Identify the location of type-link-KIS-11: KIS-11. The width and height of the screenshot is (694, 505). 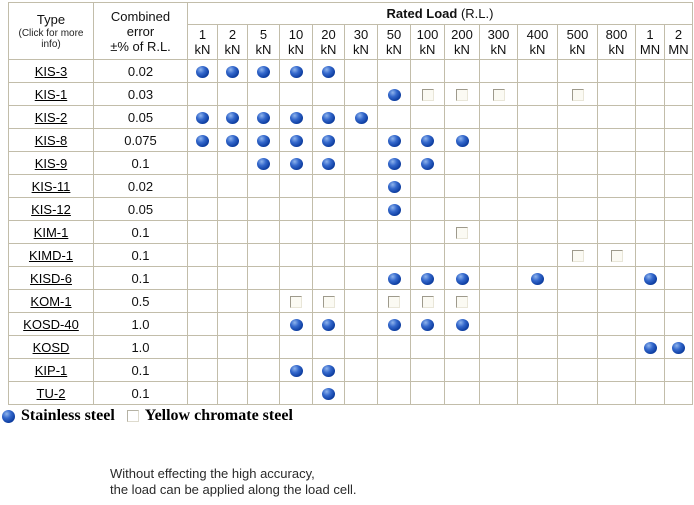
(51, 186).